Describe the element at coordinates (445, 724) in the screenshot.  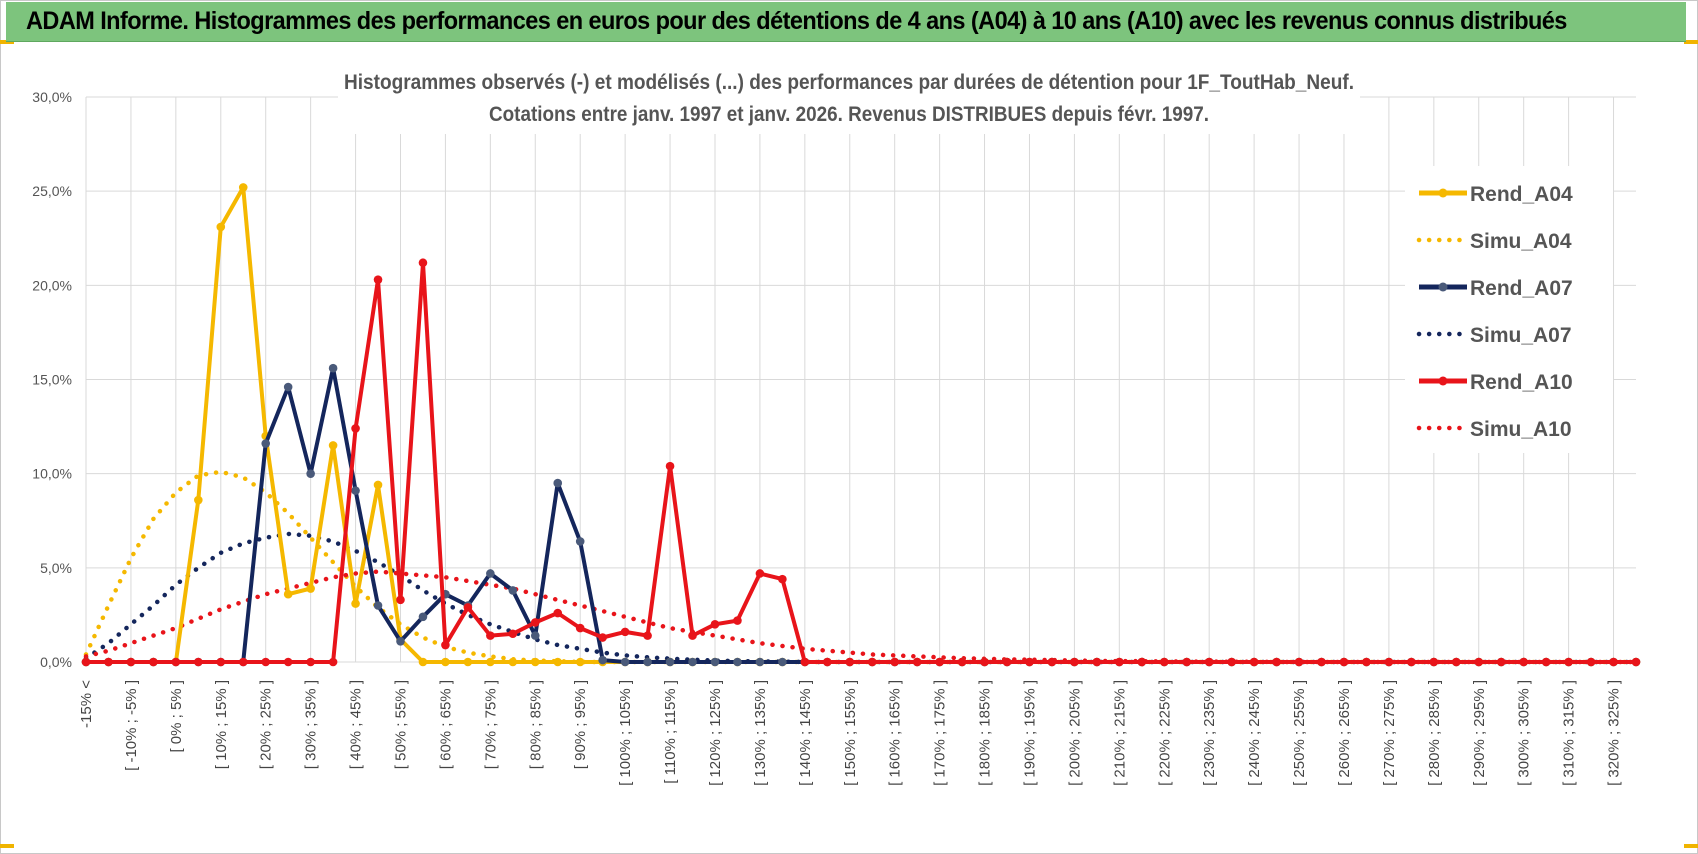
I see `x-tick-label: [ 60% ; 65% ]` at that location.